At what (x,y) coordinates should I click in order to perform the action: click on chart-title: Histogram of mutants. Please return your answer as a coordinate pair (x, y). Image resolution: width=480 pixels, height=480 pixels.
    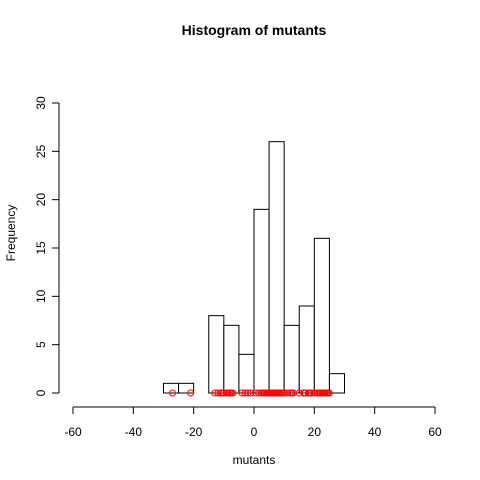
    Looking at the image, I should click on (254, 30).